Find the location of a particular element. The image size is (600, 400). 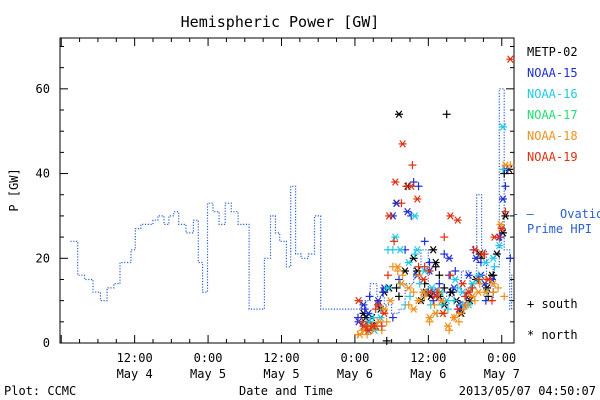

x-axis-label: Date and Time is located at coordinates (286, 391).